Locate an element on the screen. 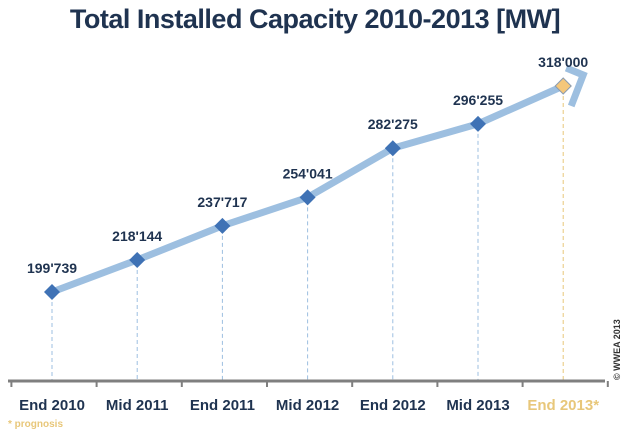 The height and width of the screenshot is (439, 630). x-tick-label: Mid 2013 is located at coordinates (477, 405).